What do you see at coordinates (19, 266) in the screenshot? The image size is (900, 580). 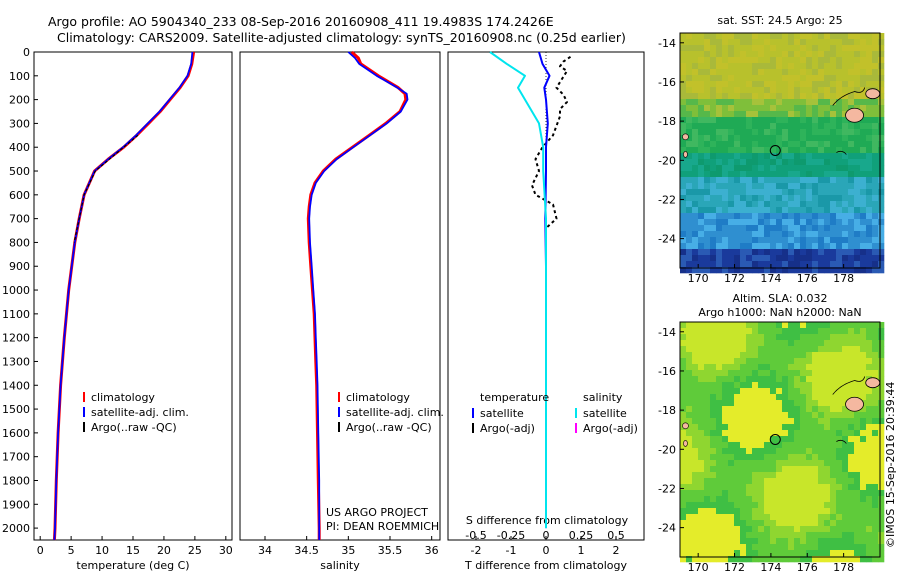 I see `temperature-ytick-label: 900` at bounding box center [19, 266].